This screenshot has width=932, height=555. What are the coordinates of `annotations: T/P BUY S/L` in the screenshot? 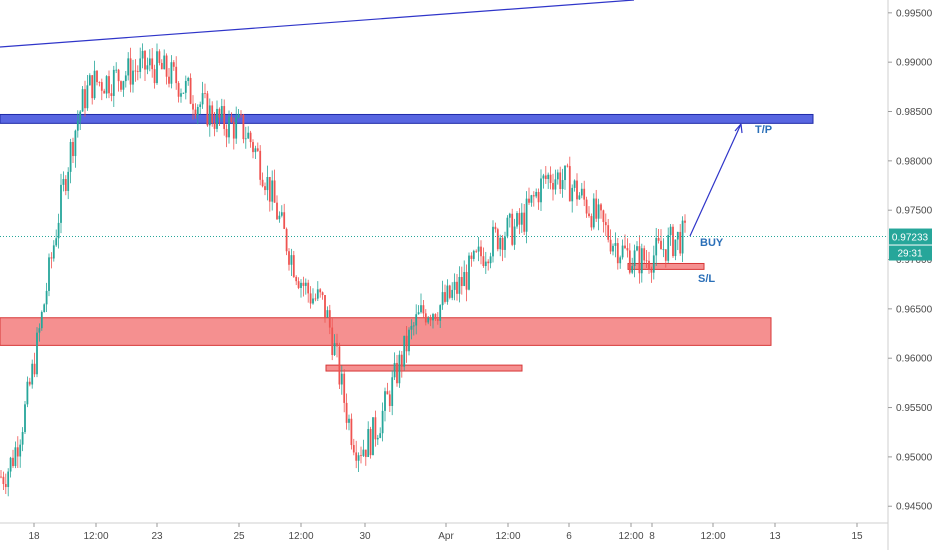 It's located at (735, 204).